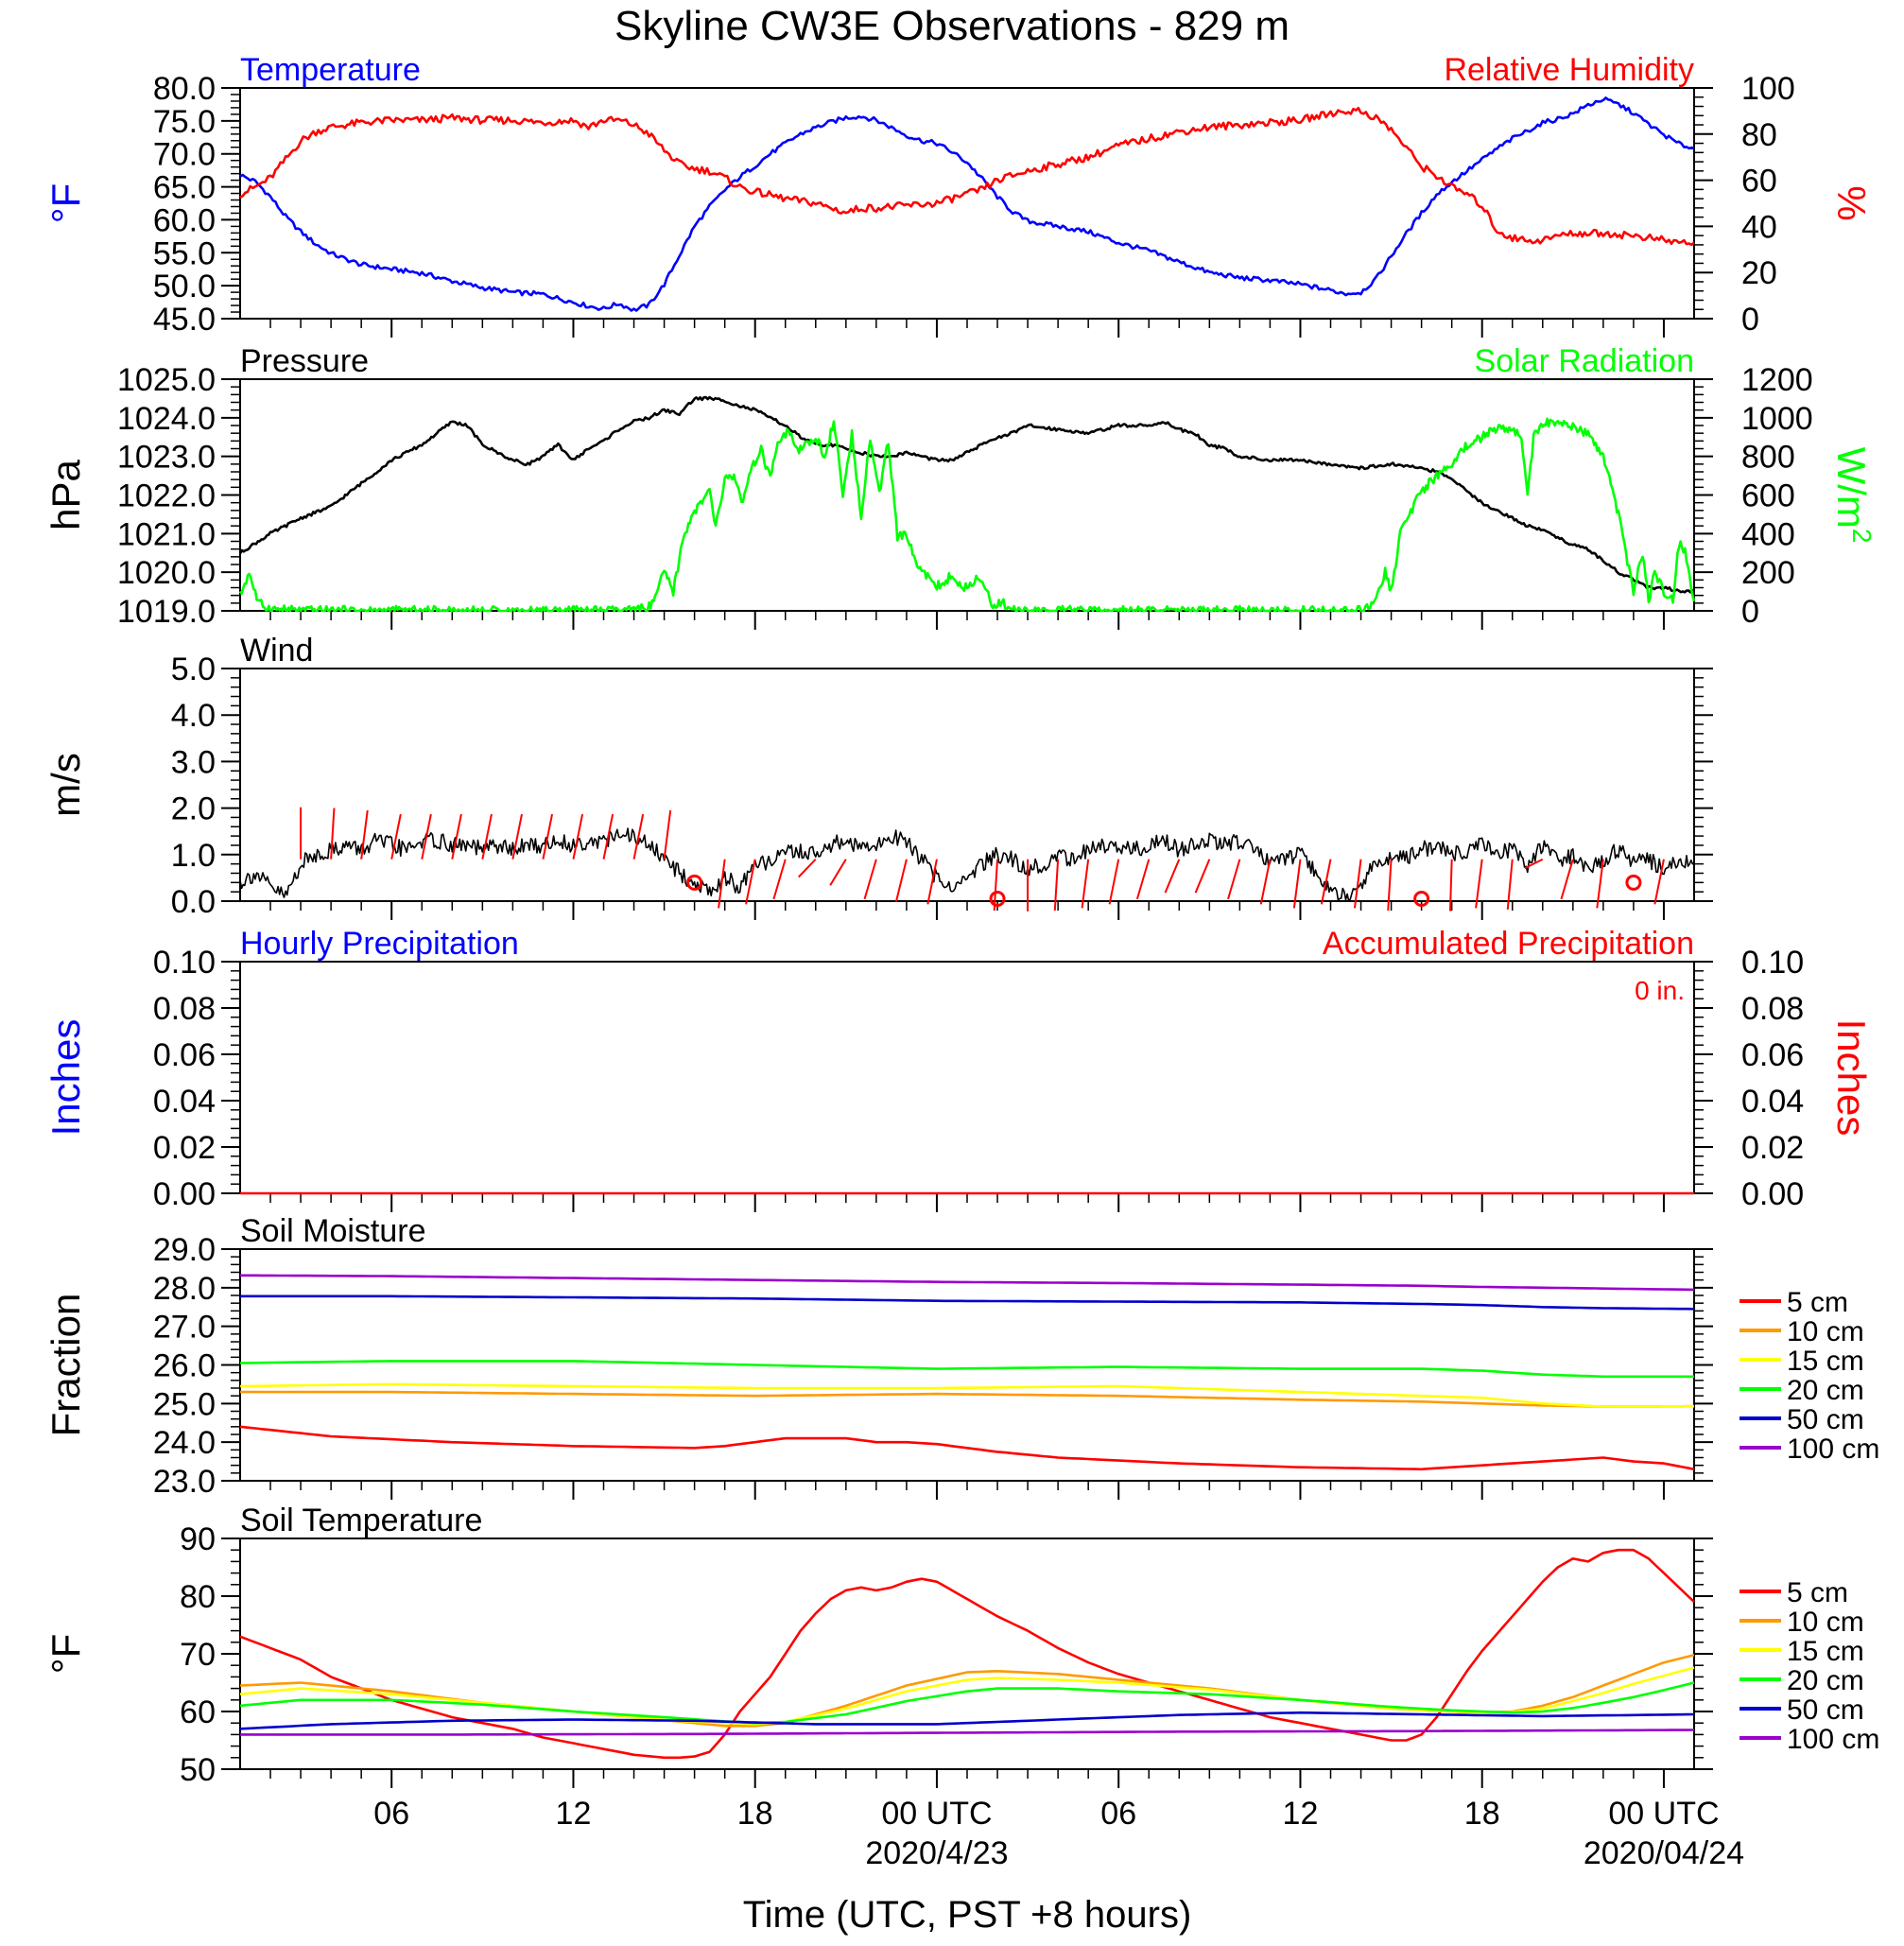 The width and height of the screenshot is (1904, 1946). Describe the element at coordinates (1759, 227) in the screenshot. I see `right-tick-label: 40` at that location.